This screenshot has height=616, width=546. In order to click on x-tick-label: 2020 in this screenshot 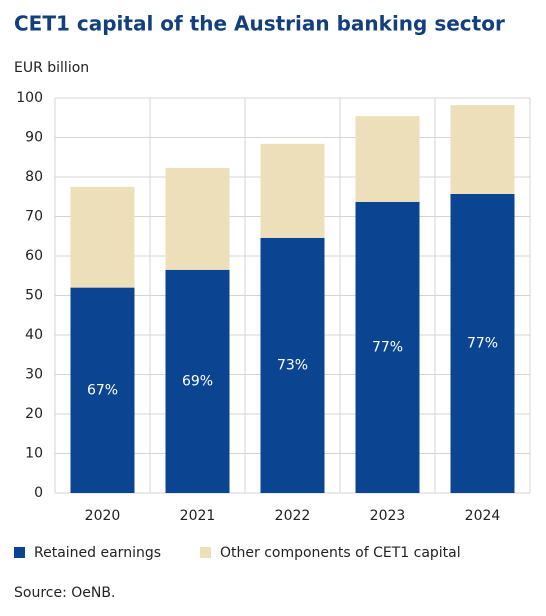, I will do `click(103, 516)`.